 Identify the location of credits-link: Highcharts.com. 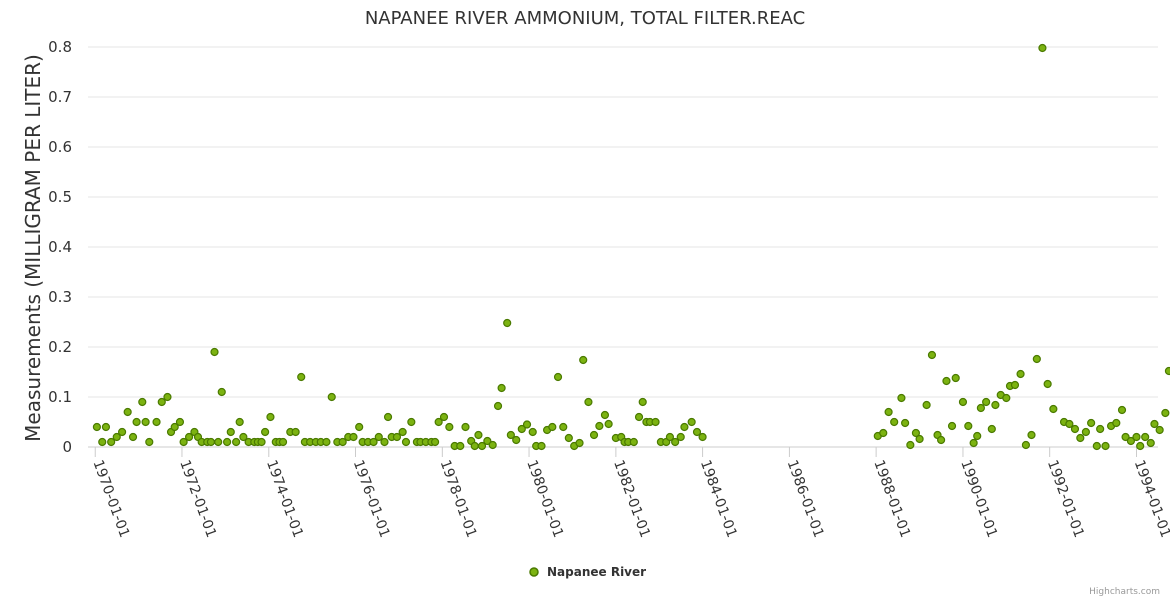
(1124, 592).